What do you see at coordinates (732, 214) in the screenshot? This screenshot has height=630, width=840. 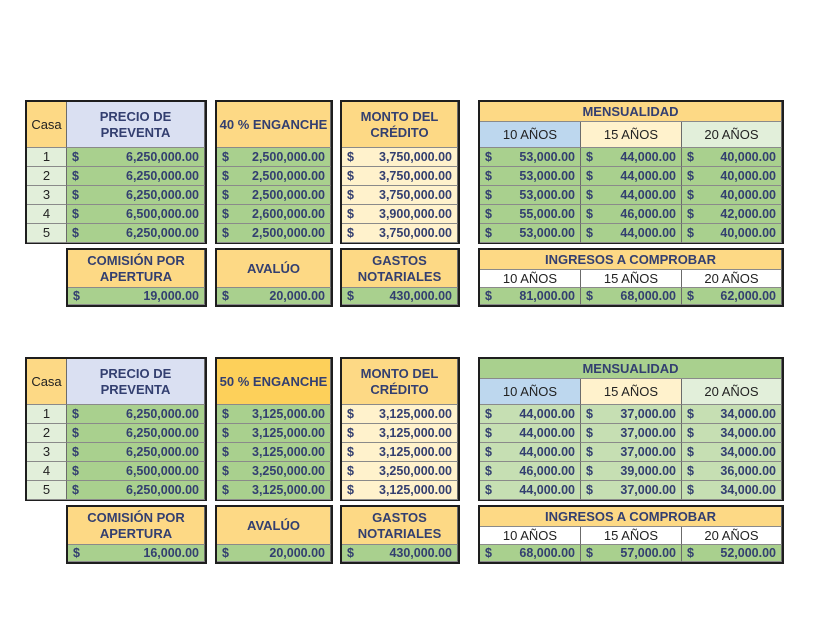 I see `mensualidad-cell: $42,000.00` at bounding box center [732, 214].